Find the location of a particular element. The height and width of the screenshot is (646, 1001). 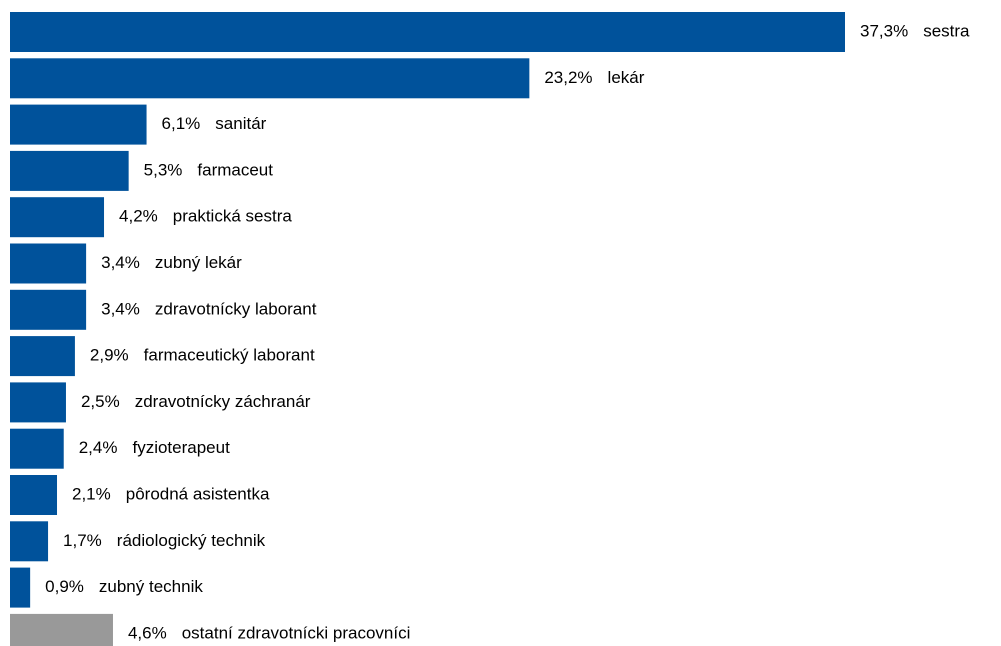

category-label: zubný lekár is located at coordinates (198, 262).